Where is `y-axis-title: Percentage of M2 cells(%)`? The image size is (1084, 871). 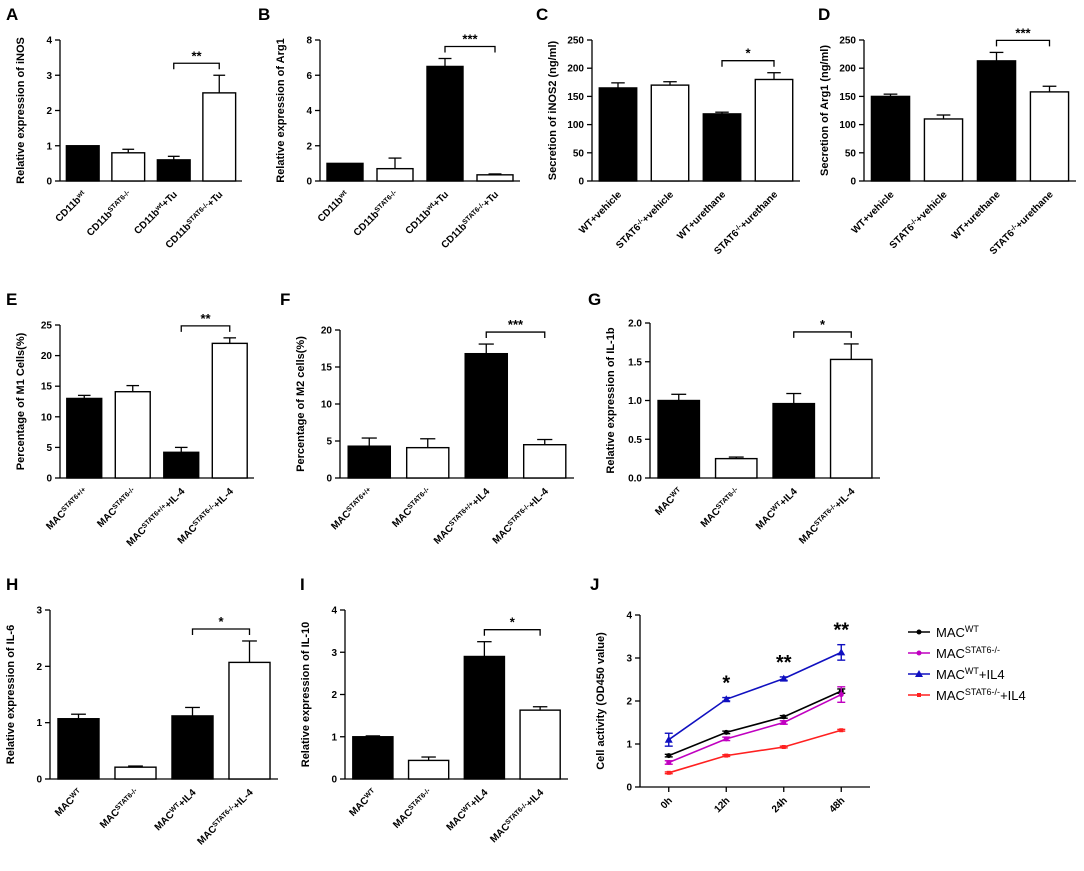 y-axis-title: Percentage of M2 cells(%) is located at coordinates (301, 404).